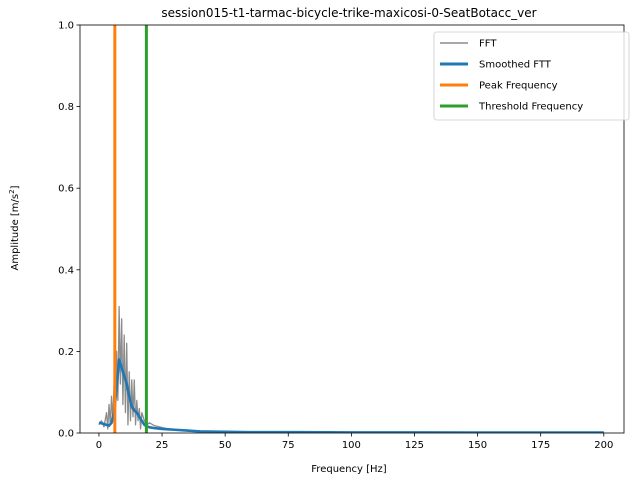 This screenshot has width=640, height=480. I want to click on x-tick-label: 150, so click(477, 445).